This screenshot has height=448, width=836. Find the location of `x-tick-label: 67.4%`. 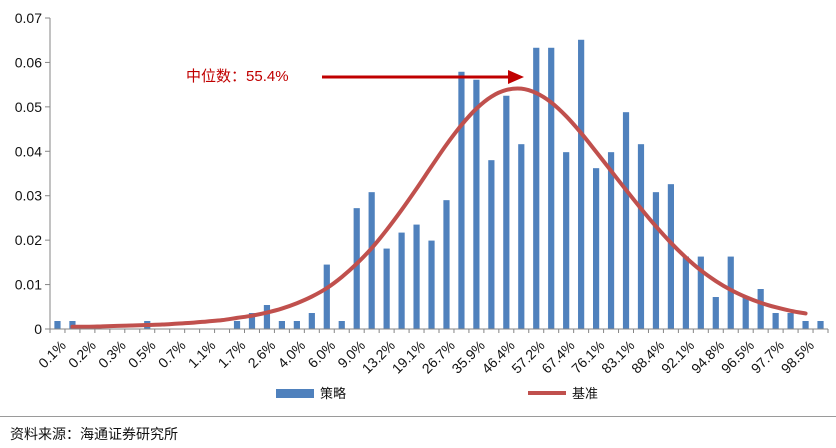

x-tick-label: 67.4% is located at coordinates (557, 356).